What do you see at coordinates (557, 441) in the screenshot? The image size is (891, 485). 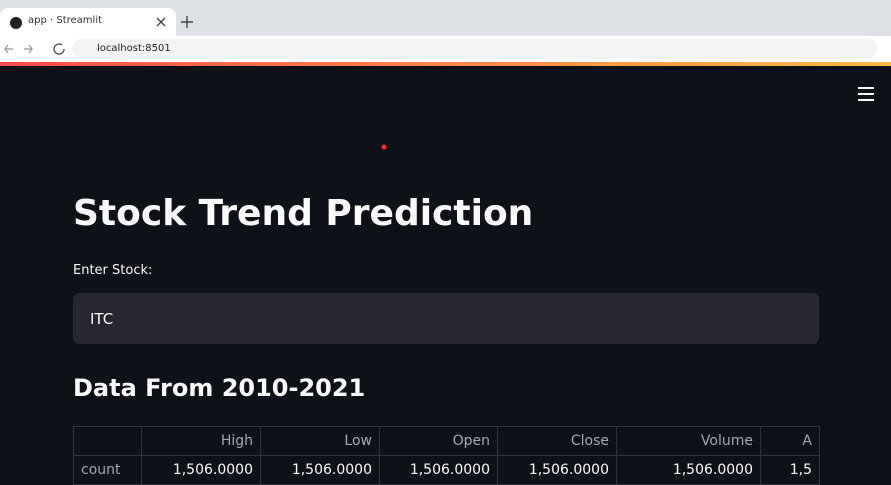 I see `column-header: Close` at bounding box center [557, 441].